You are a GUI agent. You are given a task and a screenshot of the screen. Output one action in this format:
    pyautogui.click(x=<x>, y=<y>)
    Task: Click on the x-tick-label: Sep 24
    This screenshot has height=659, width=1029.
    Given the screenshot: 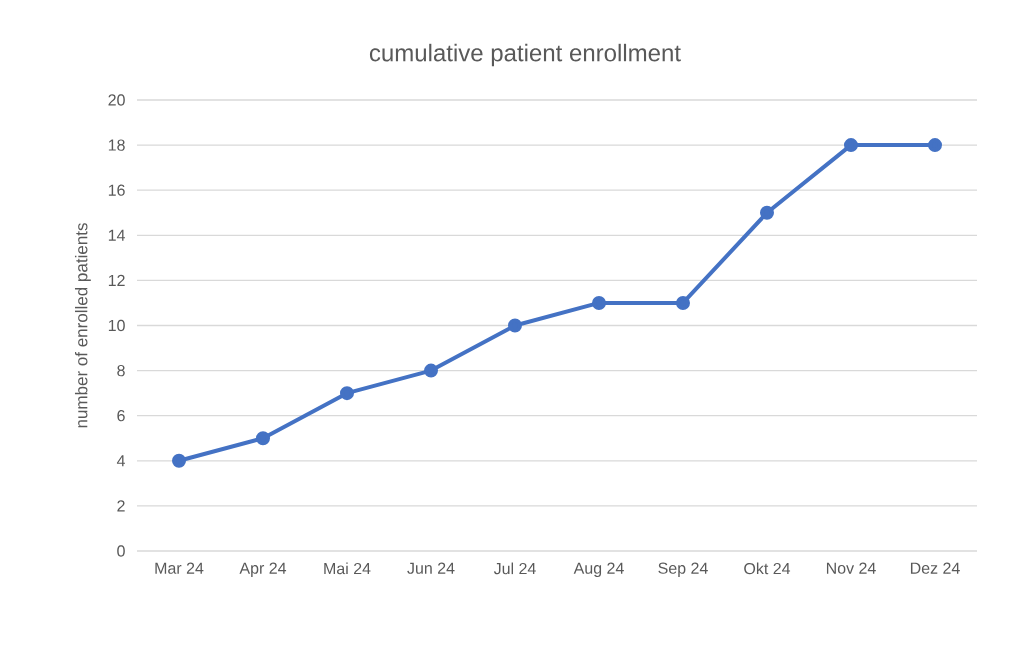 What is the action you would take?
    pyautogui.click(x=683, y=570)
    